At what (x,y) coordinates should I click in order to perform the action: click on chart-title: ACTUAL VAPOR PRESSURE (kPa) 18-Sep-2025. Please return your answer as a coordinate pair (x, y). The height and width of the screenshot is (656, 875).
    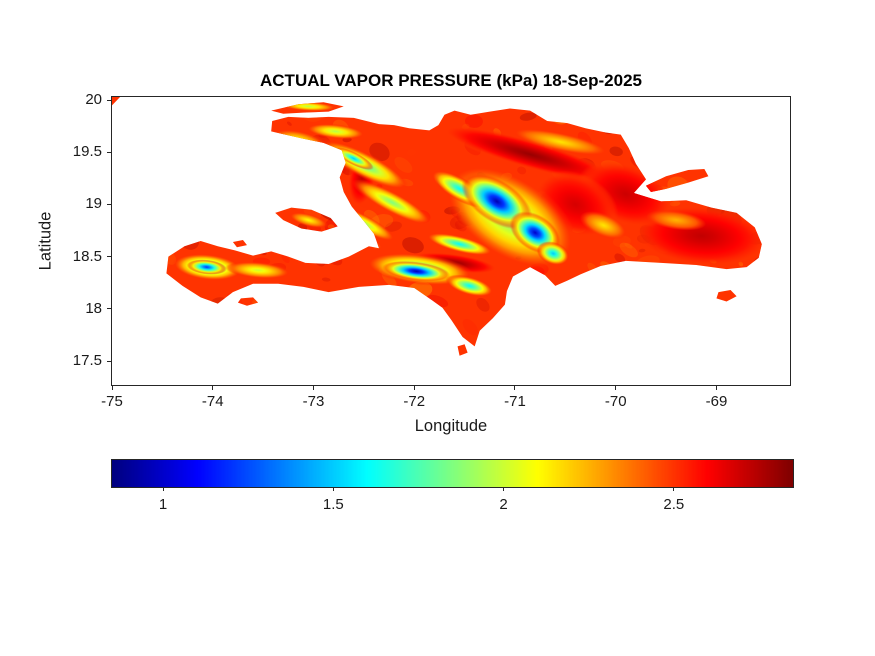
    Looking at the image, I should click on (451, 80).